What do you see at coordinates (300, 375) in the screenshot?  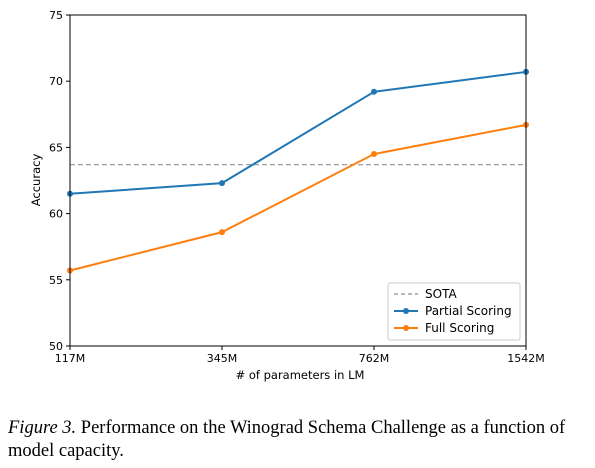 I see `x-axis-label: # of parameters in LM` at bounding box center [300, 375].